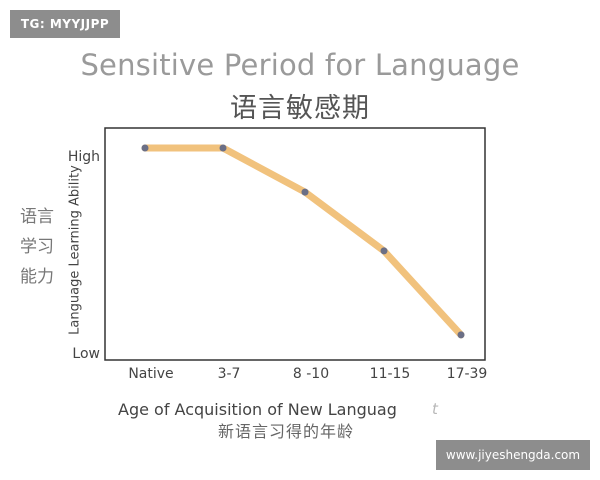 The height and width of the screenshot is (480, 600). Describe the element at coordinates (300, 65) in the screenshot. I see `chart-title: Sensitive Period for Language` at that location.